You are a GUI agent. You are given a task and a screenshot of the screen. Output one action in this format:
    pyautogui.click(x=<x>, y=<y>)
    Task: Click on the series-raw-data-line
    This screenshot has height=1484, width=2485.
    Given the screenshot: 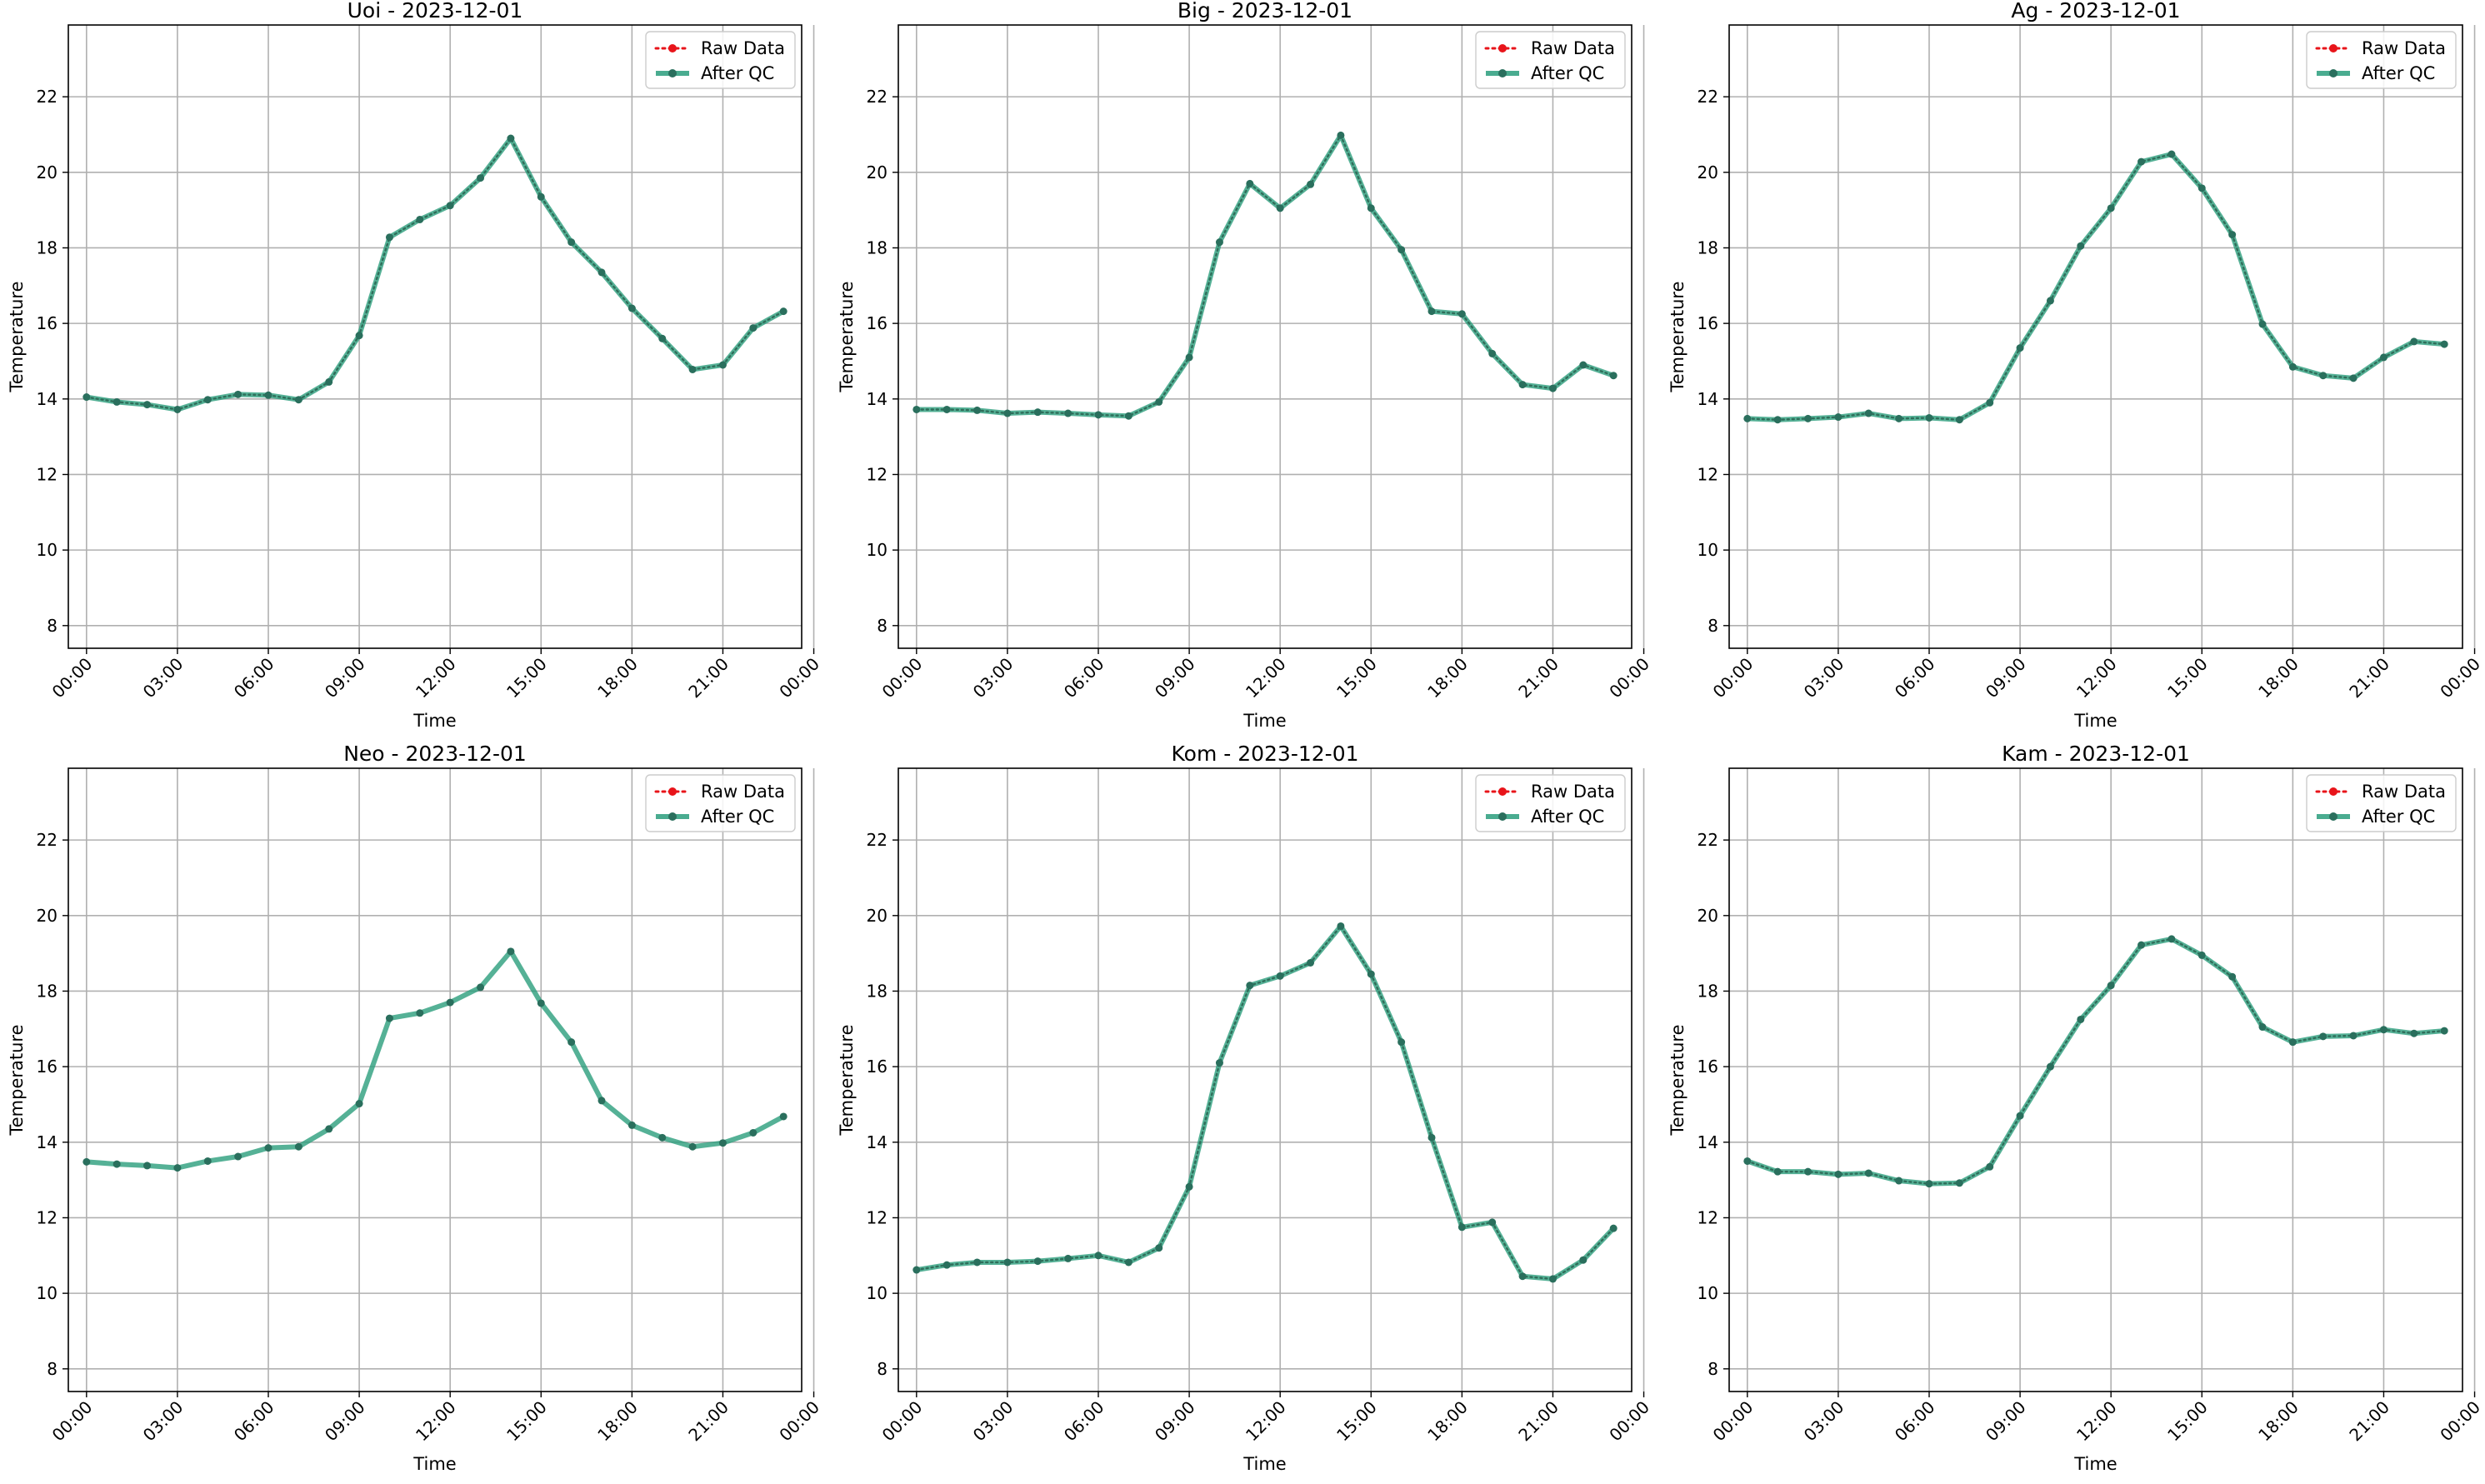 What is the action you would take?
    pyautogui.click(x=1265, y=274)
    